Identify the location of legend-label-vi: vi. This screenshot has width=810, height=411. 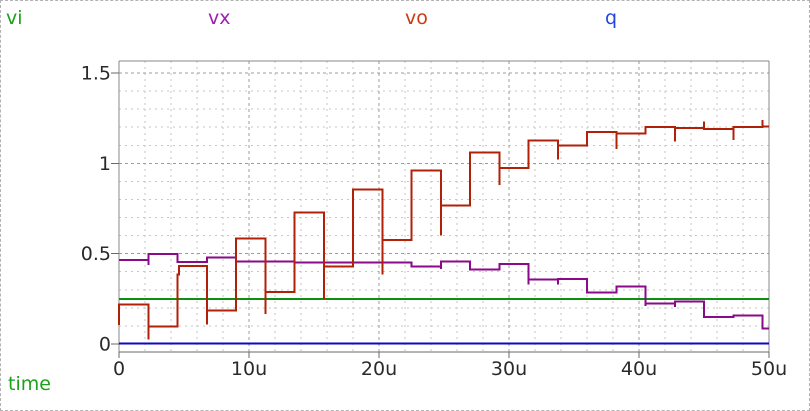
(14, 18).